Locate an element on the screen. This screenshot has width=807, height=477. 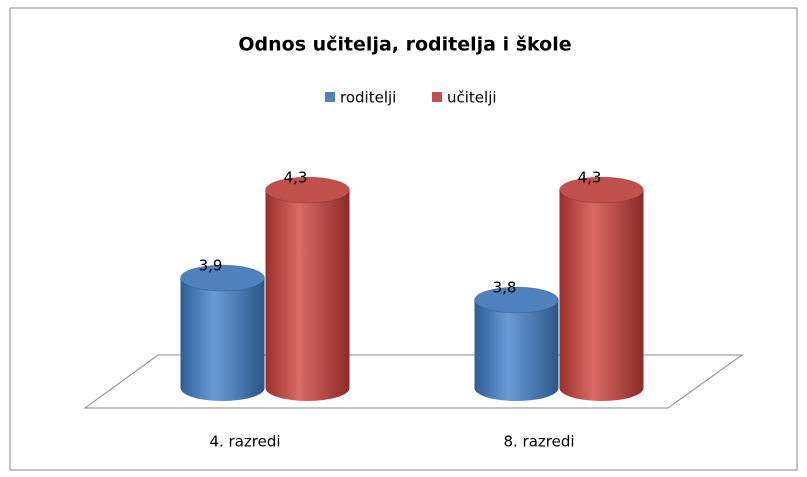
x-tick-label: 8. razredi is located at coordinates (538, 442).